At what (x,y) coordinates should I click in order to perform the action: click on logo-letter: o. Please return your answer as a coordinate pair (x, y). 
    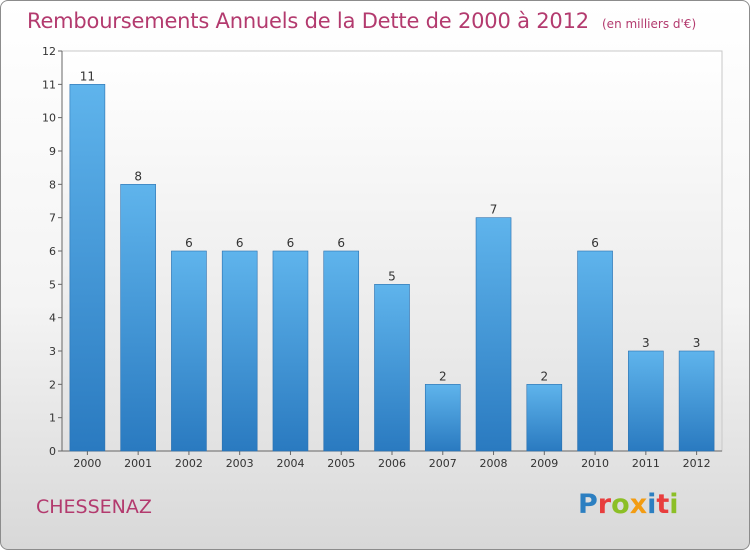
    Looking at the image, I should click on (620, 504).